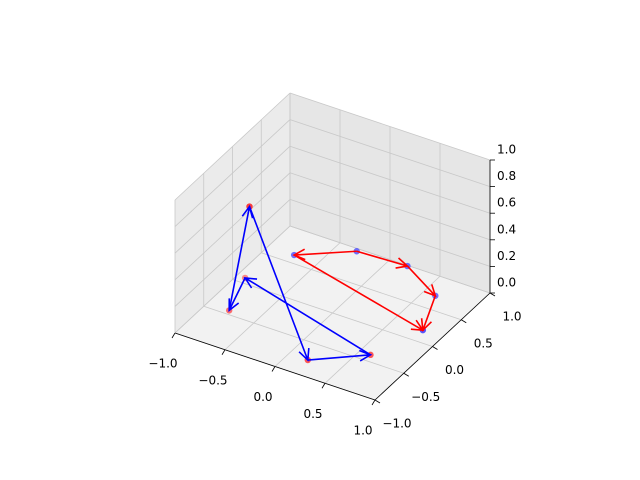  Describe the element at coordinates (506, 229) in the screenshot. I see `z-tick-label: 0.4` at that location.